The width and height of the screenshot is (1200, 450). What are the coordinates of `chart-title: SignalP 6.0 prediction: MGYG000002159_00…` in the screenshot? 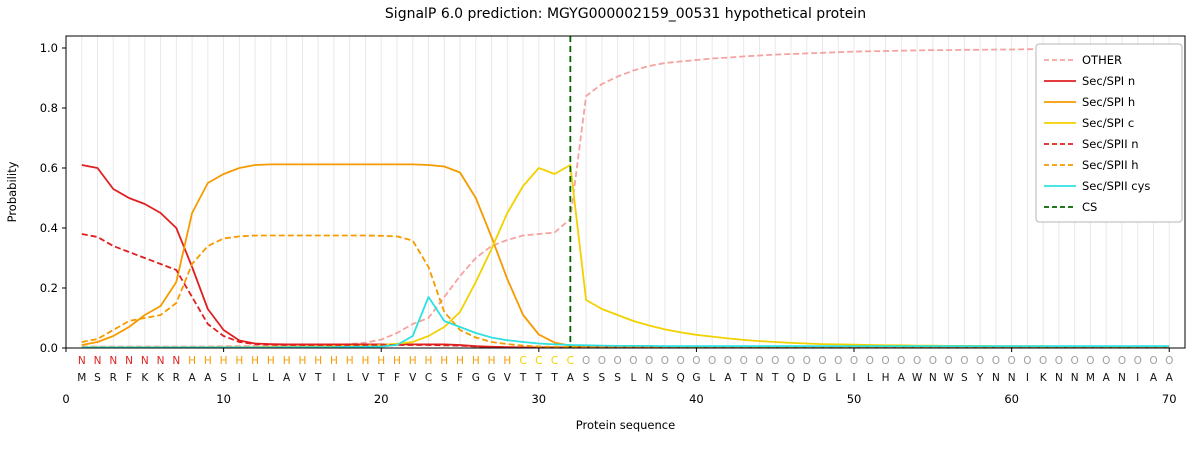 It's located at (625, 14).